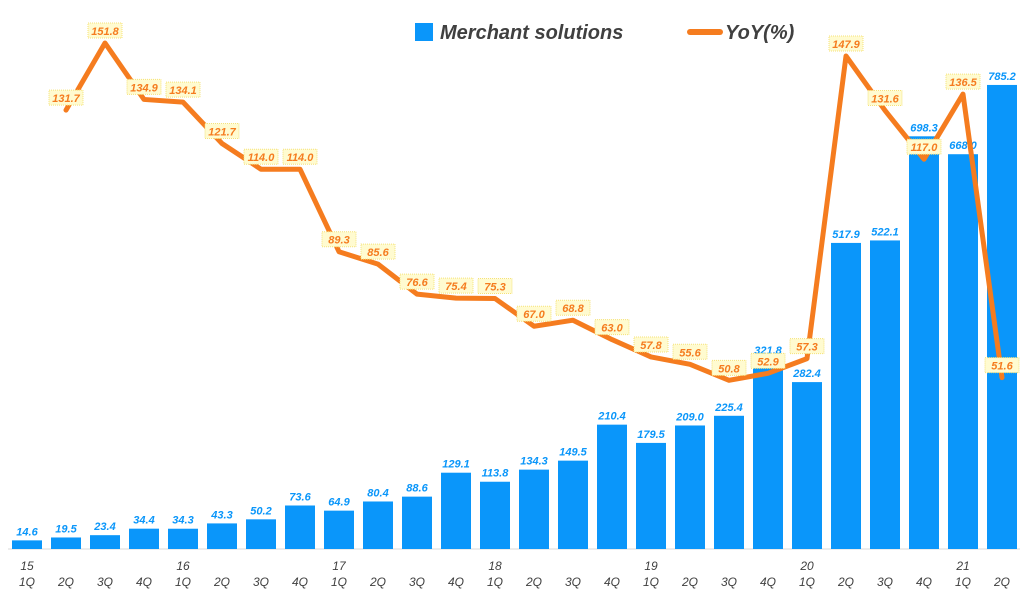 The height and width of the screenshot is (602, 1024). I want to click on yoy-value-label: 75.3, so click(495, 285).